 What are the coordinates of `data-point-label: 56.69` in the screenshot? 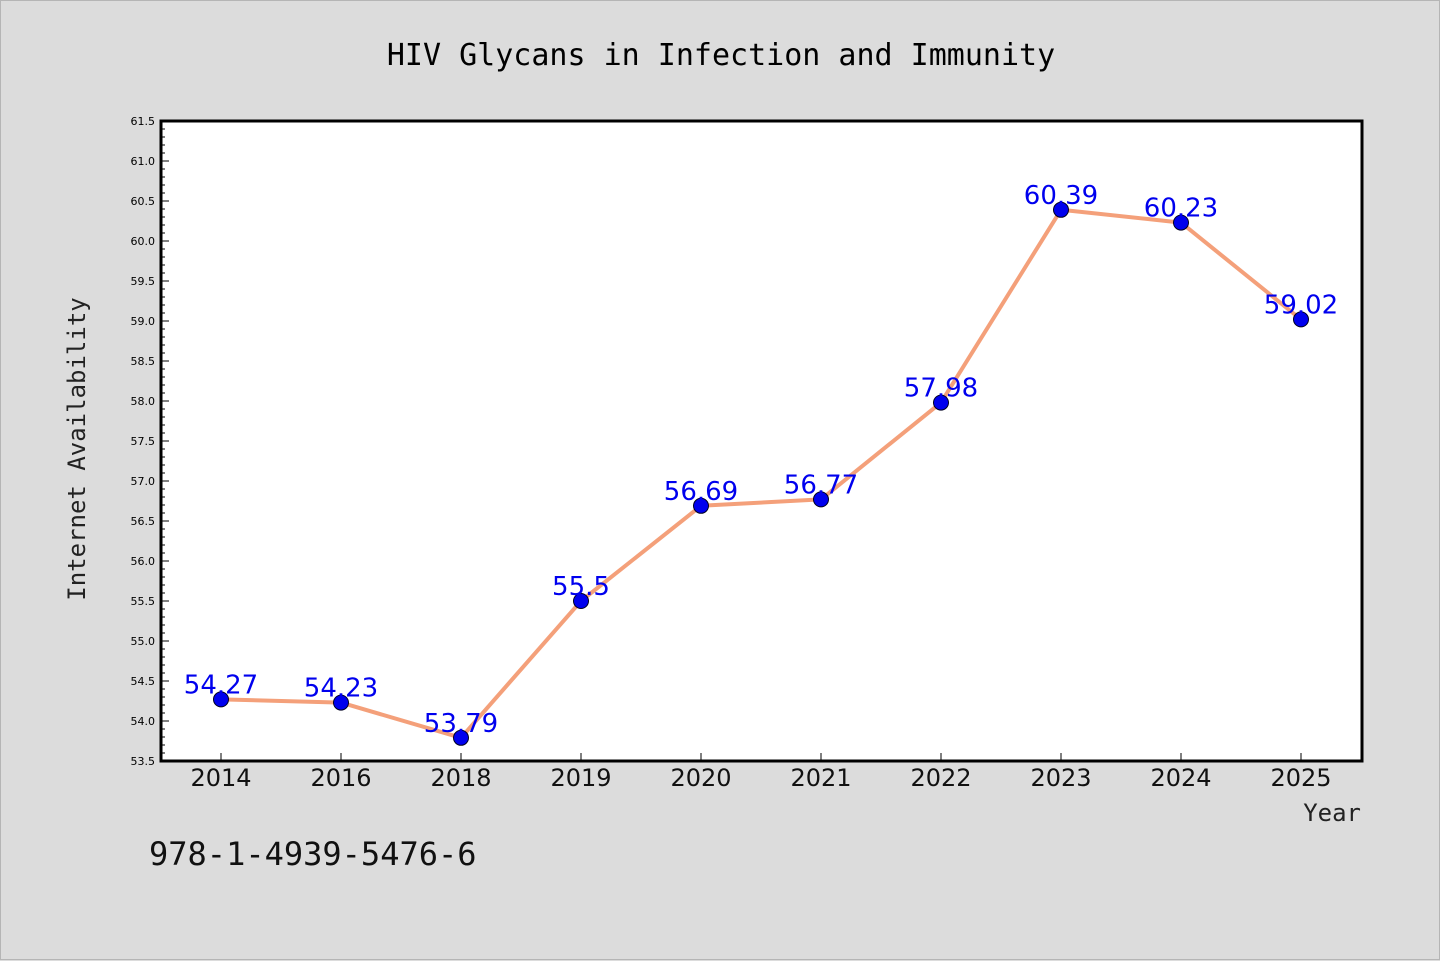 It's located at (701, 492).